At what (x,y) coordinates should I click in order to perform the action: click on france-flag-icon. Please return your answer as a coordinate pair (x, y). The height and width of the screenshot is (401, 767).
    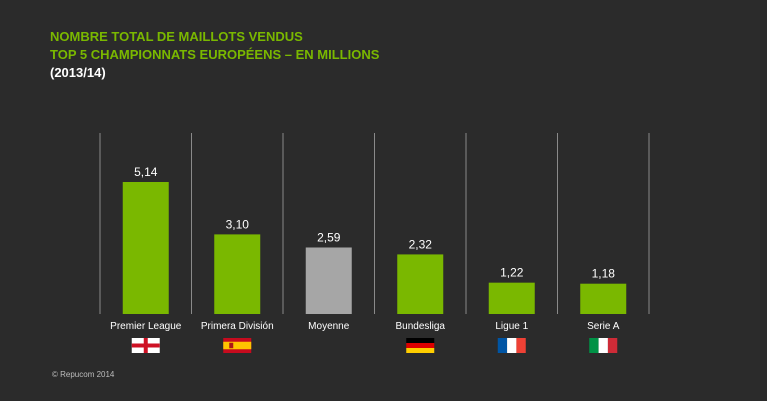
    Looking at the image, I should click on (511, 345).